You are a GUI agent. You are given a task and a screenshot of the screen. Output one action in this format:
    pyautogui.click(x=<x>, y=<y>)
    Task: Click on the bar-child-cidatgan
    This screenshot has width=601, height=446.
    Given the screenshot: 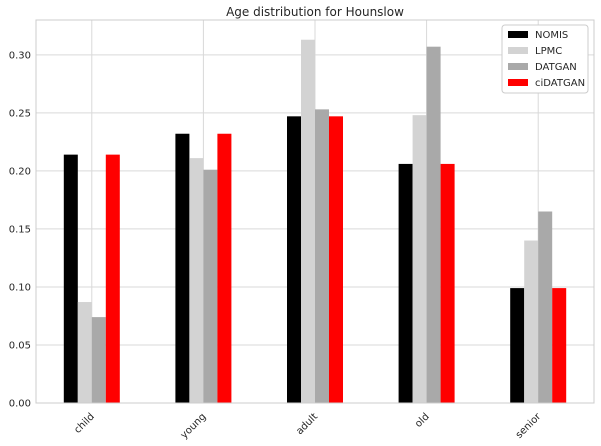 What is the action you would take?
    pyautogui.click(x=112, y=278)
    